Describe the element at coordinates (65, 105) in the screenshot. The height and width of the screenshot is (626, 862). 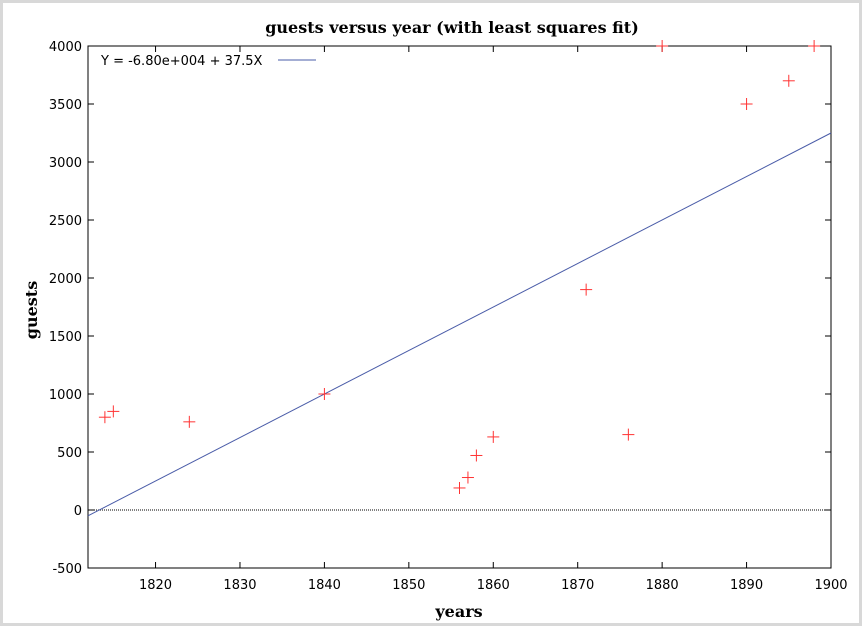
I see `y-tick-label: 3500` at that location.